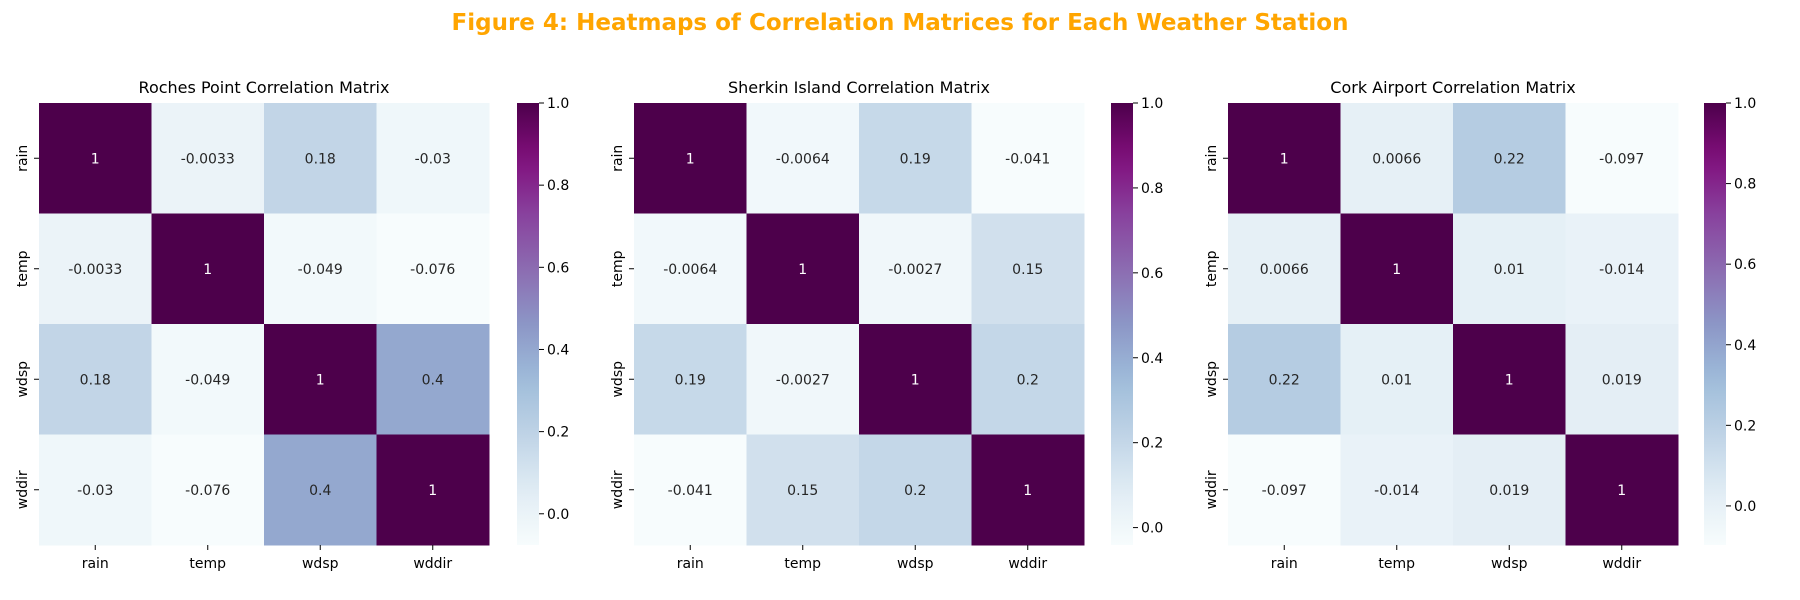  What do you see at coordinates (1509, 159) in the screenshot?
I see `cell-annotation: 0.22` at bounding box center [1509, 159].